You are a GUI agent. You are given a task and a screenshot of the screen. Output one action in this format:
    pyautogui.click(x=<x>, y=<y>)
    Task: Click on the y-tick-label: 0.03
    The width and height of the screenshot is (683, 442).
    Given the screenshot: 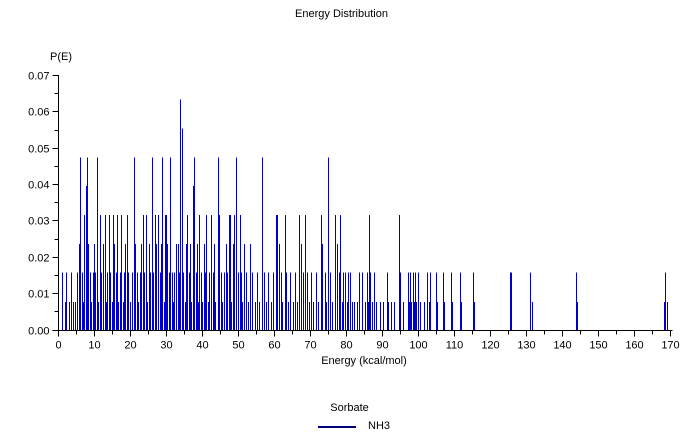 What is the action you would take?
    pyautogui.click(x=38, y=222)
    